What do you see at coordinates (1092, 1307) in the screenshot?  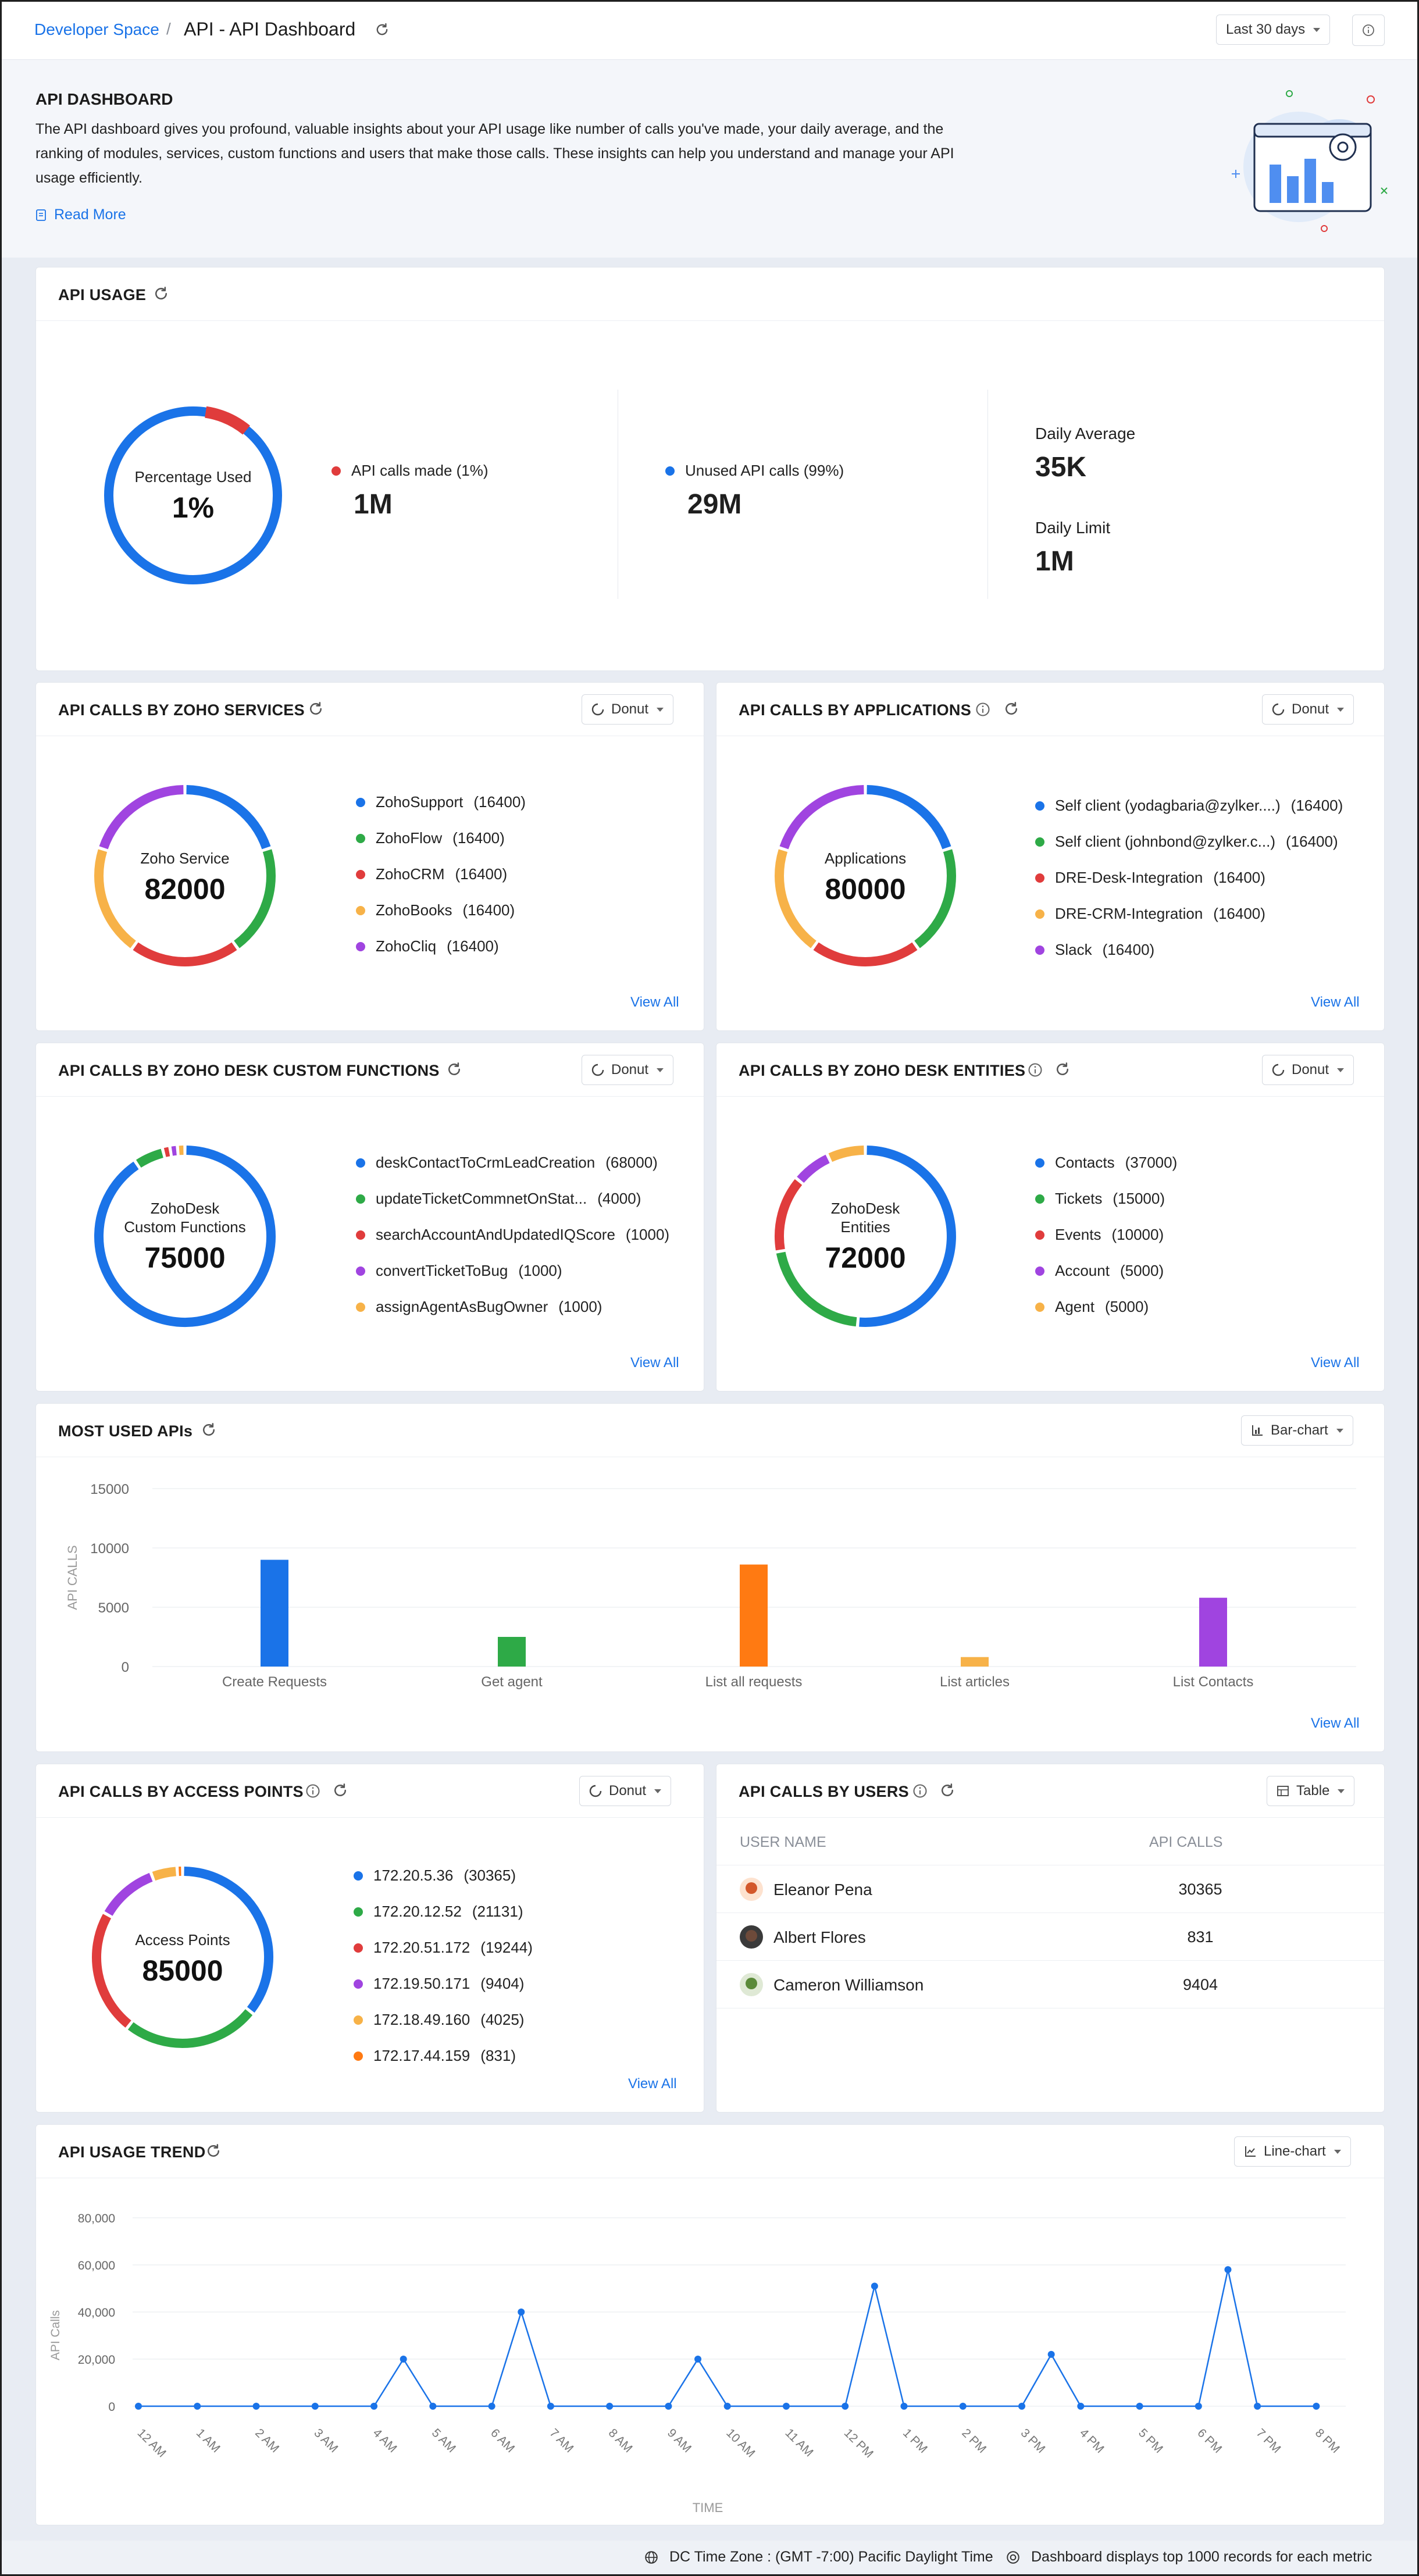 I see `legend-item: Agent (5000)` at bounding box center [1092, 1307].